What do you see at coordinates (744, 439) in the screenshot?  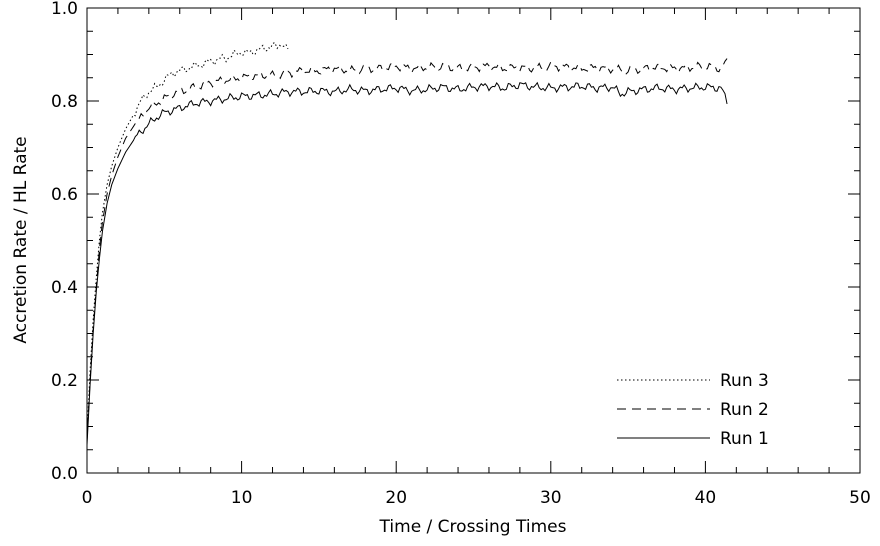 I see `legend-label: Run 1` at bounding box center [744, 439].